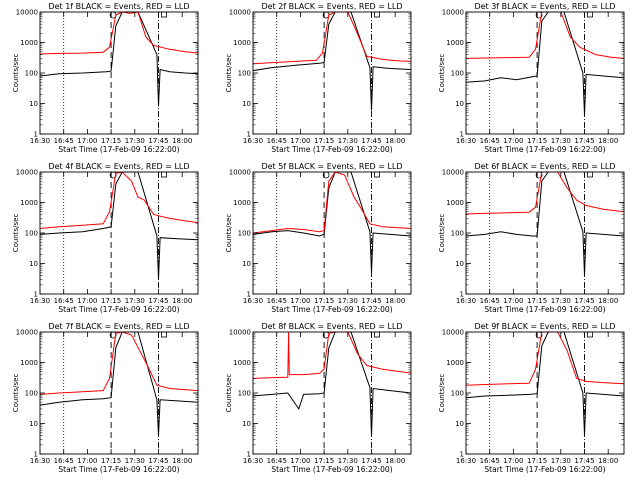  I want to click on panel-title: Det 4f BLACK = Events, RED = LLD, so click(118, 166).